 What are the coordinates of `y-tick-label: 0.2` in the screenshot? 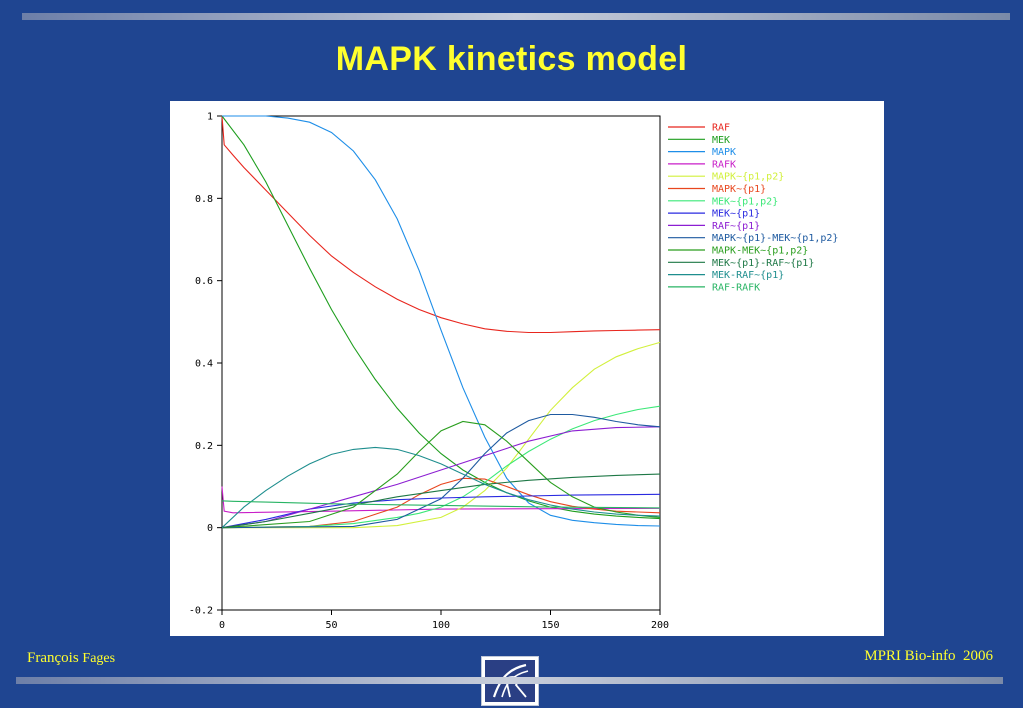 It's located at (204, 446).